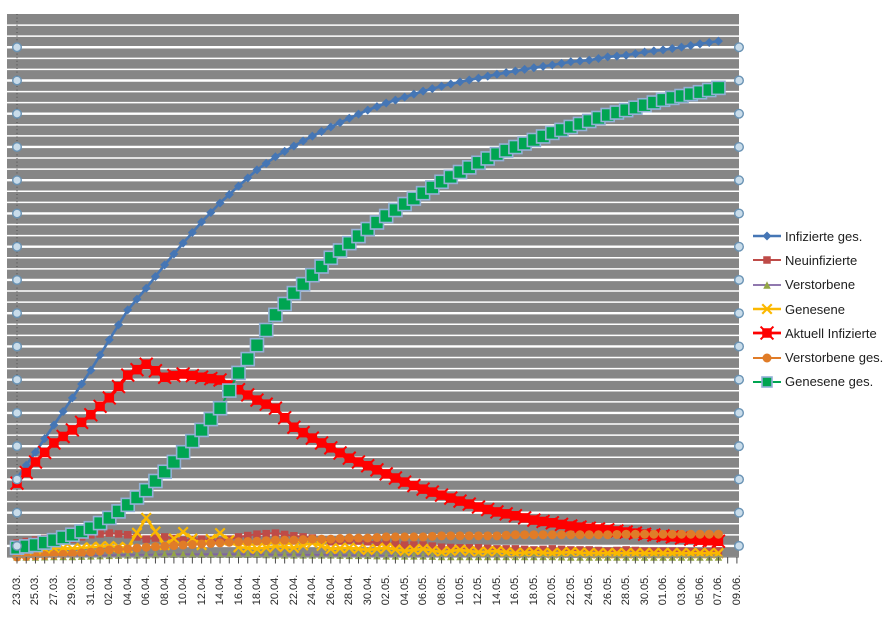 The width and height of the screenshot is (892, 626). I want to click on legend-item-verstorbene-ges: Verstorbene ges., so click(817, 357).